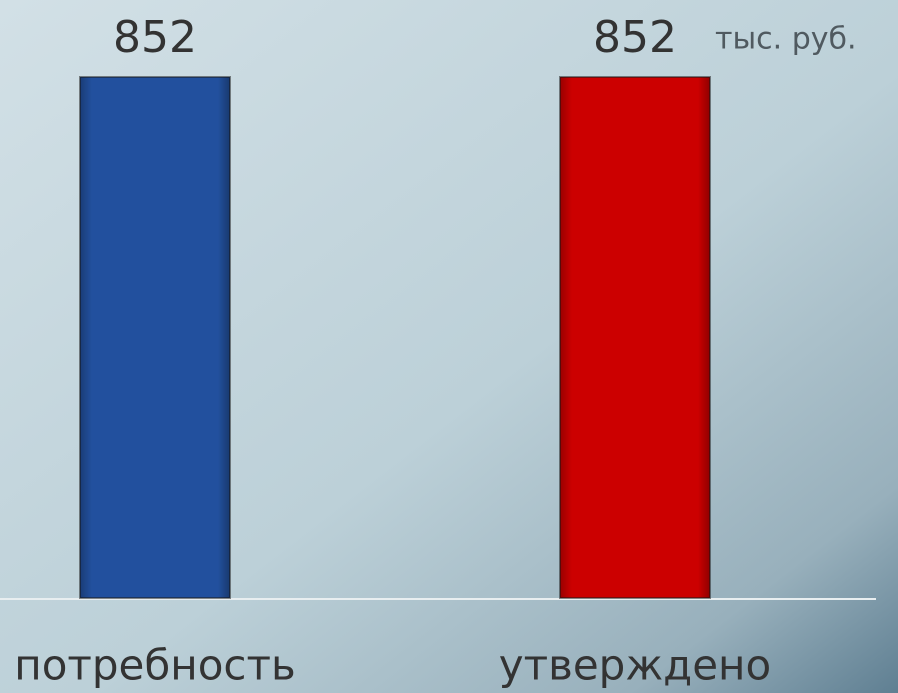 The height and width of the screenshot is (693, 898). What do you see at coordinates (786, 39) in the screenshot?
I see `unit-label: тыс. руб.` at bounding box center [786, 39].